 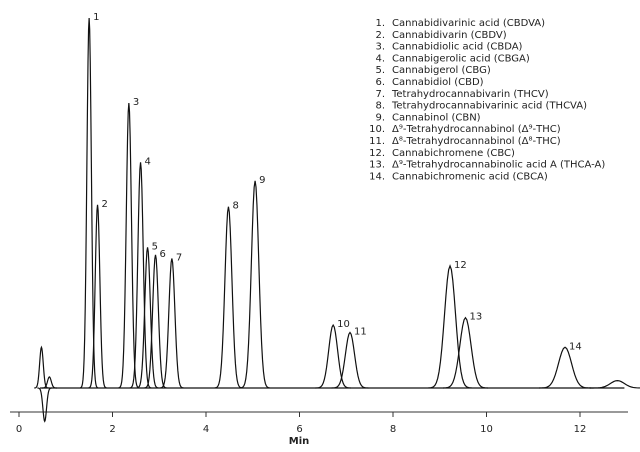 What do you see at coordinates (360, 332) in the screenshot?
I see `peak-label: 11` at bounding box center [360, 332].